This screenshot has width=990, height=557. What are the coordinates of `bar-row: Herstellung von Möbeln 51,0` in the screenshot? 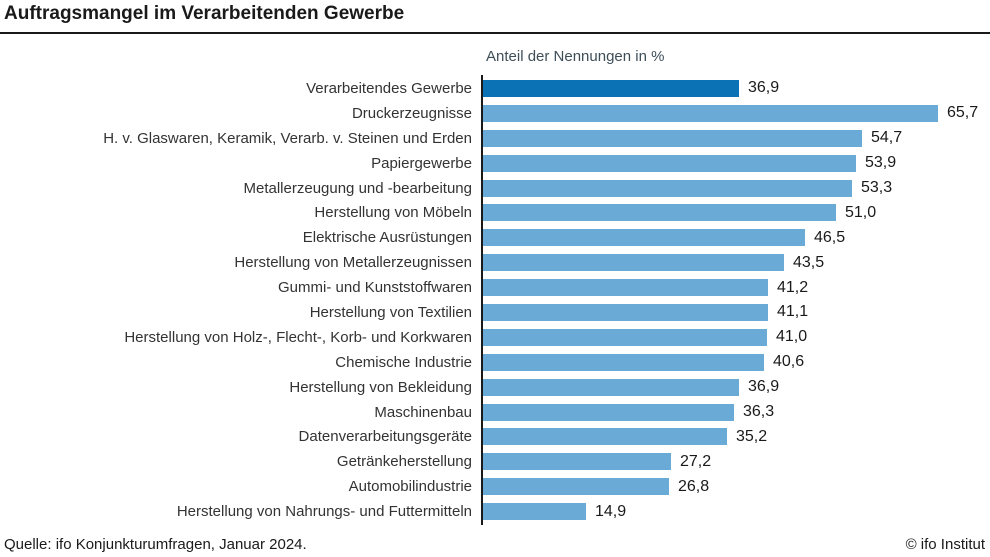 It's located at (495, 212).